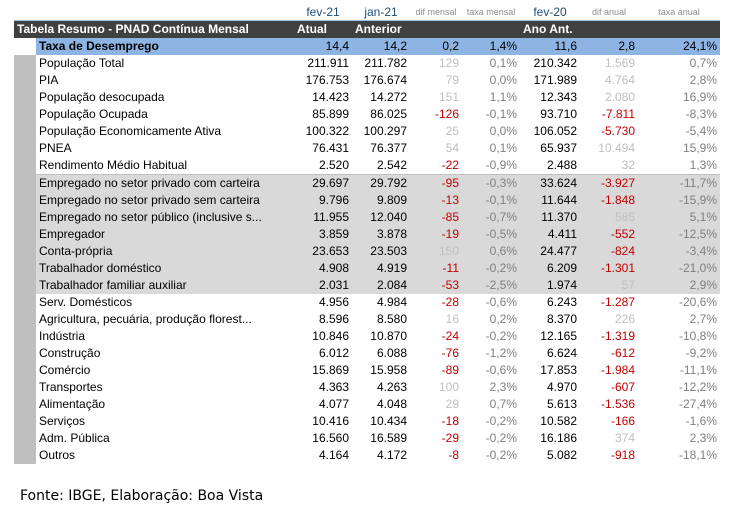  What do you see at coordinates (609, 166) in the screenshot?
I see `value-dif-anual: 32` at bounding box center [609, 166].